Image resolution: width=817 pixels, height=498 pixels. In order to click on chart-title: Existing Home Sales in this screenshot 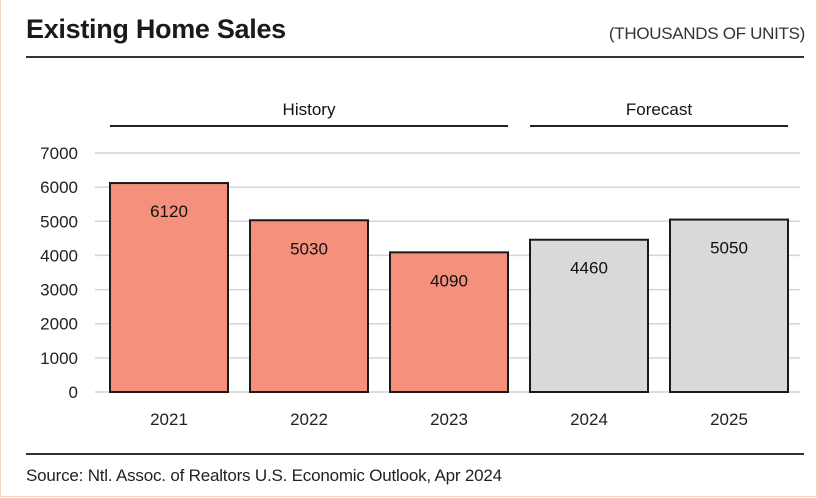, I will do `click(156, 29)`.